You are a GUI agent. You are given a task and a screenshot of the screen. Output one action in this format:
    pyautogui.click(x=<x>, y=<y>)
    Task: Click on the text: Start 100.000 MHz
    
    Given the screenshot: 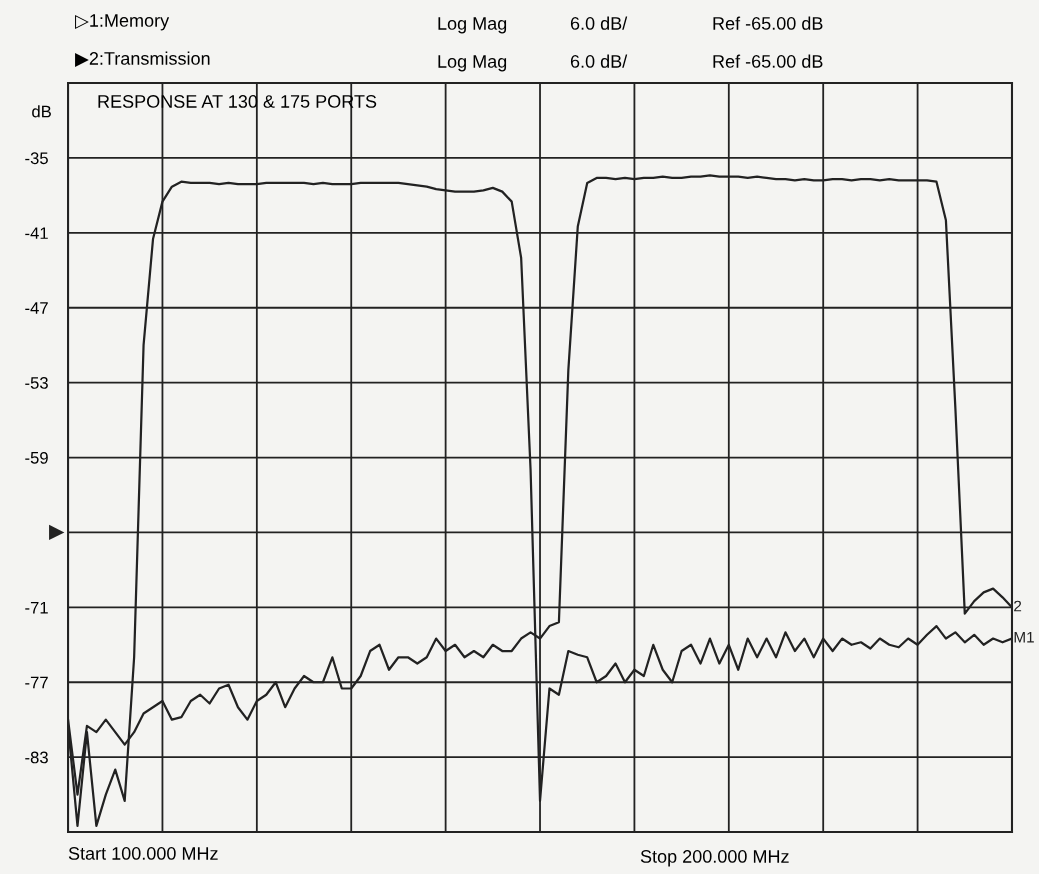 What is the action you would take?
    pyautogui.click(x=143, y=853)
    